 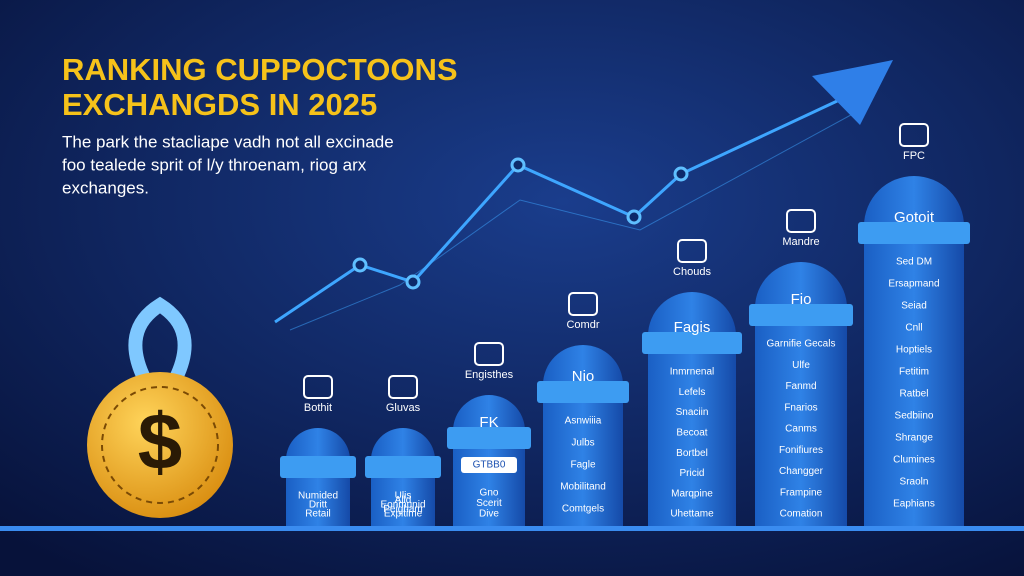 I want to click on column-item: Fanmd, so click(x=800, y=386).